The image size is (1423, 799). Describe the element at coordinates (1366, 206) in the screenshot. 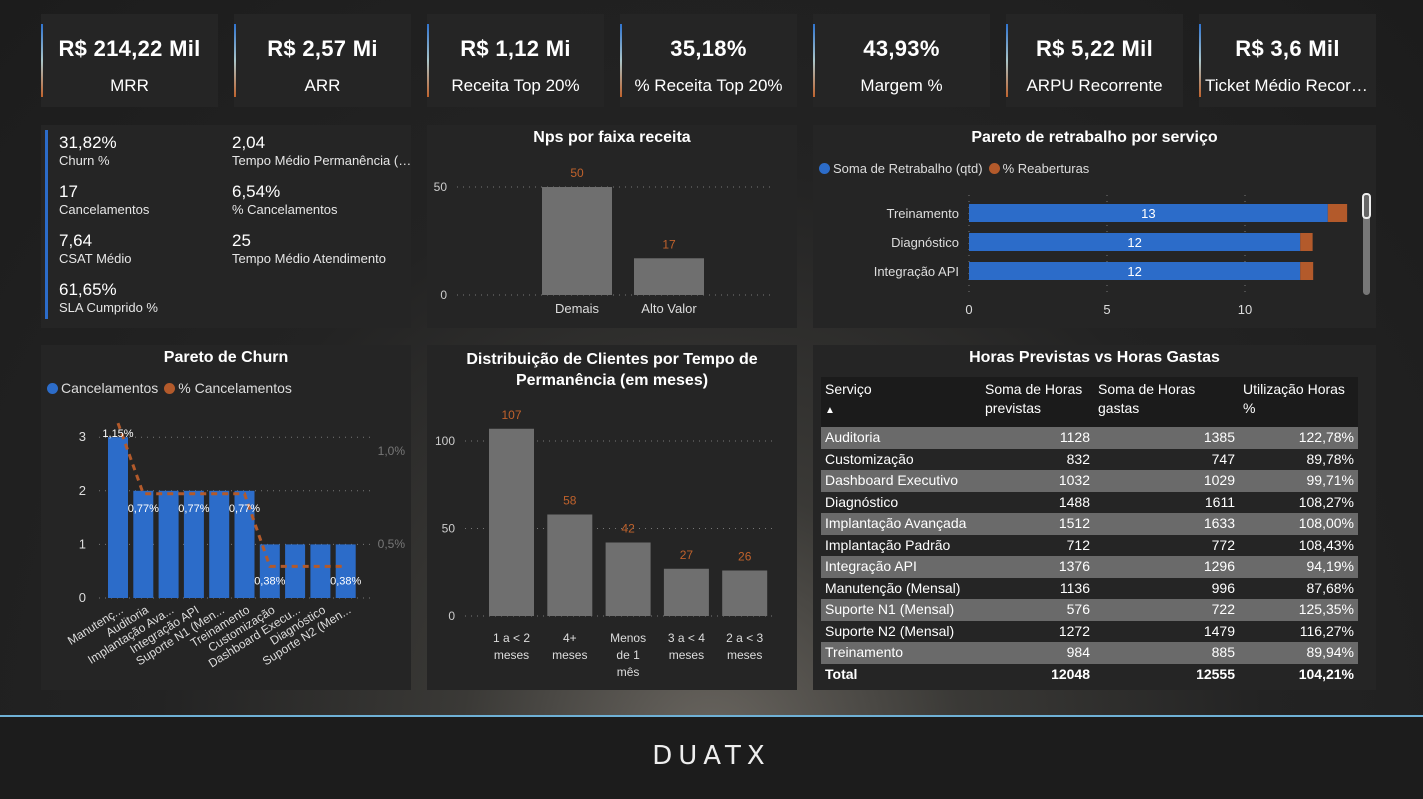

I see `scrollbar-thumb` at that location.